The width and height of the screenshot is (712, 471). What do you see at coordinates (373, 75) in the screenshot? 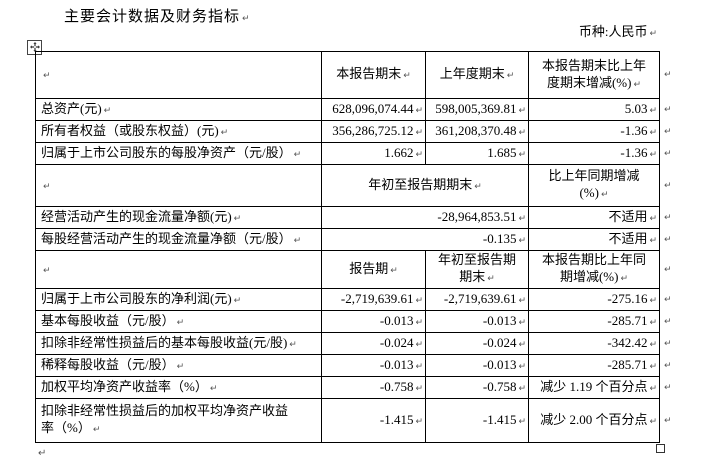
I see `col-header-current-period-end: 本报告期末` at bounding box center [373, 75].